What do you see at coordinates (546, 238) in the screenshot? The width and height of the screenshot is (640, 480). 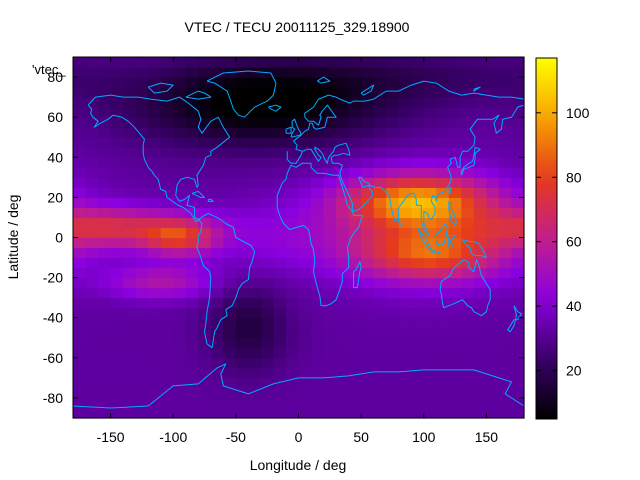 I see `colorbar-gradient` at bounding box center [546, 238].